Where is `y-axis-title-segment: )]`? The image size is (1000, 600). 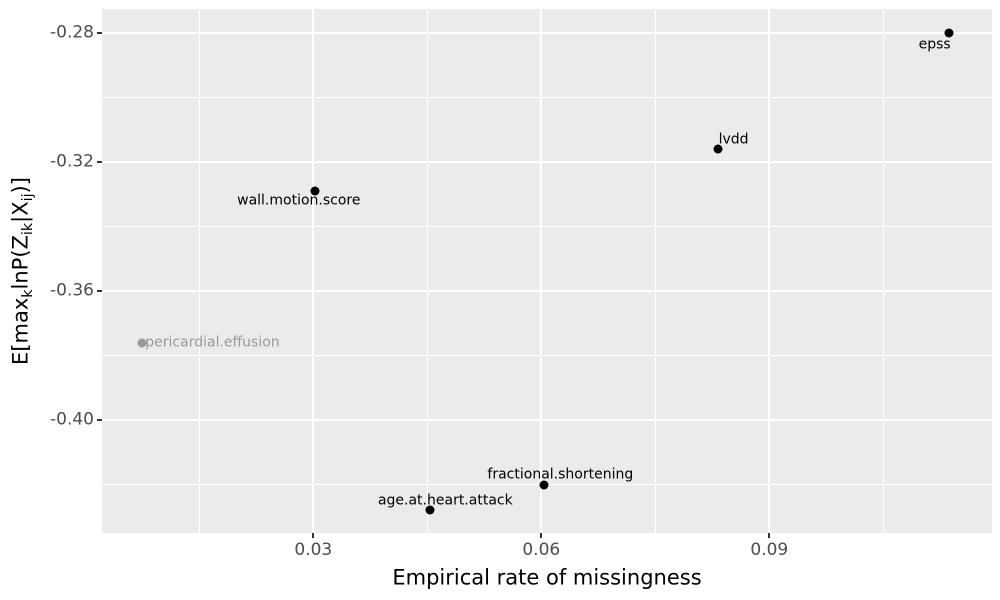 y-axis-title-segment: )] is located at coordinates (20, 185).